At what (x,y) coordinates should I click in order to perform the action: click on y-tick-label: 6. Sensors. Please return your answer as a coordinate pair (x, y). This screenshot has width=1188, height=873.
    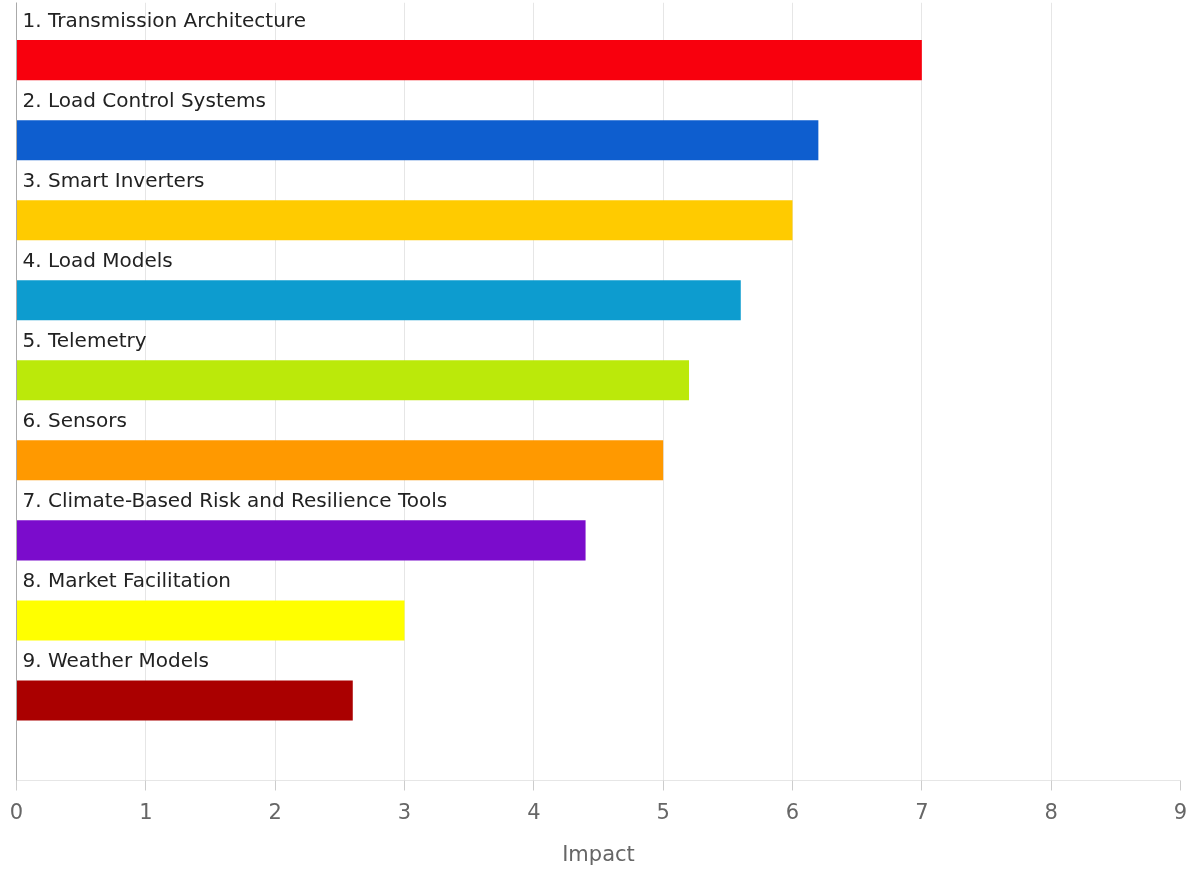
    Looking at the image, I should click on (74, 420).